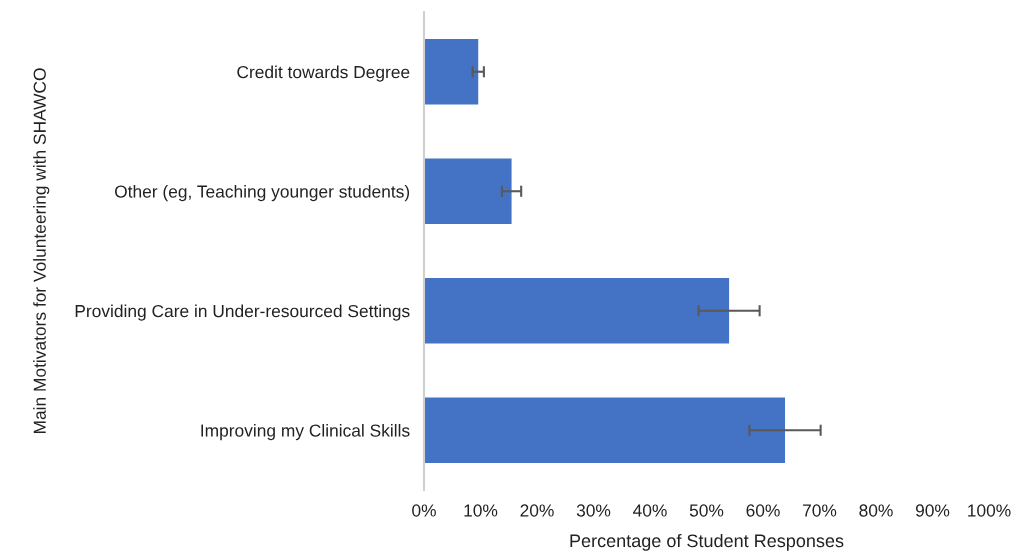  Describe the element at coordinates (707, 542) in the screenshot. I see `x-axis-title: Percentage of Student Responses` at that location.